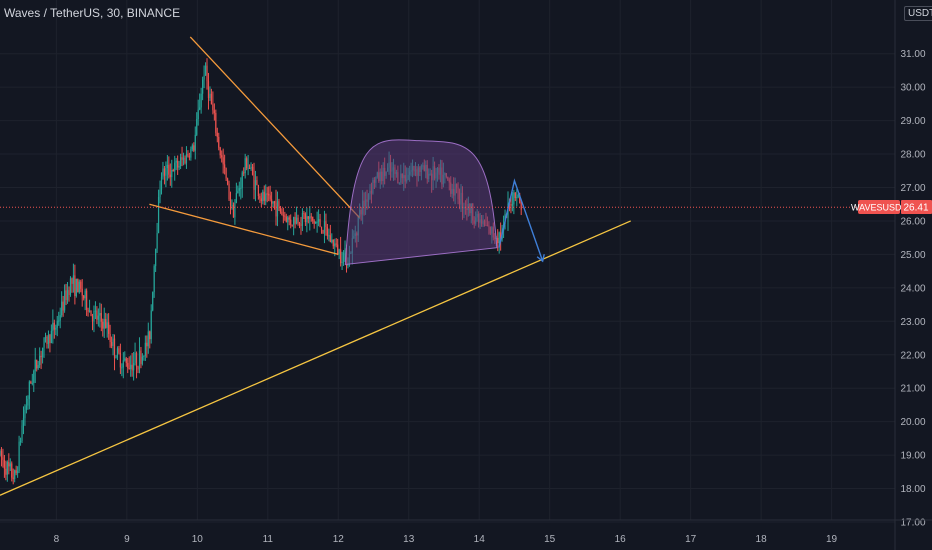  Describe the element at coordinates (244, 229) in the screenshot. I see `wedge-lower-line` at that location.